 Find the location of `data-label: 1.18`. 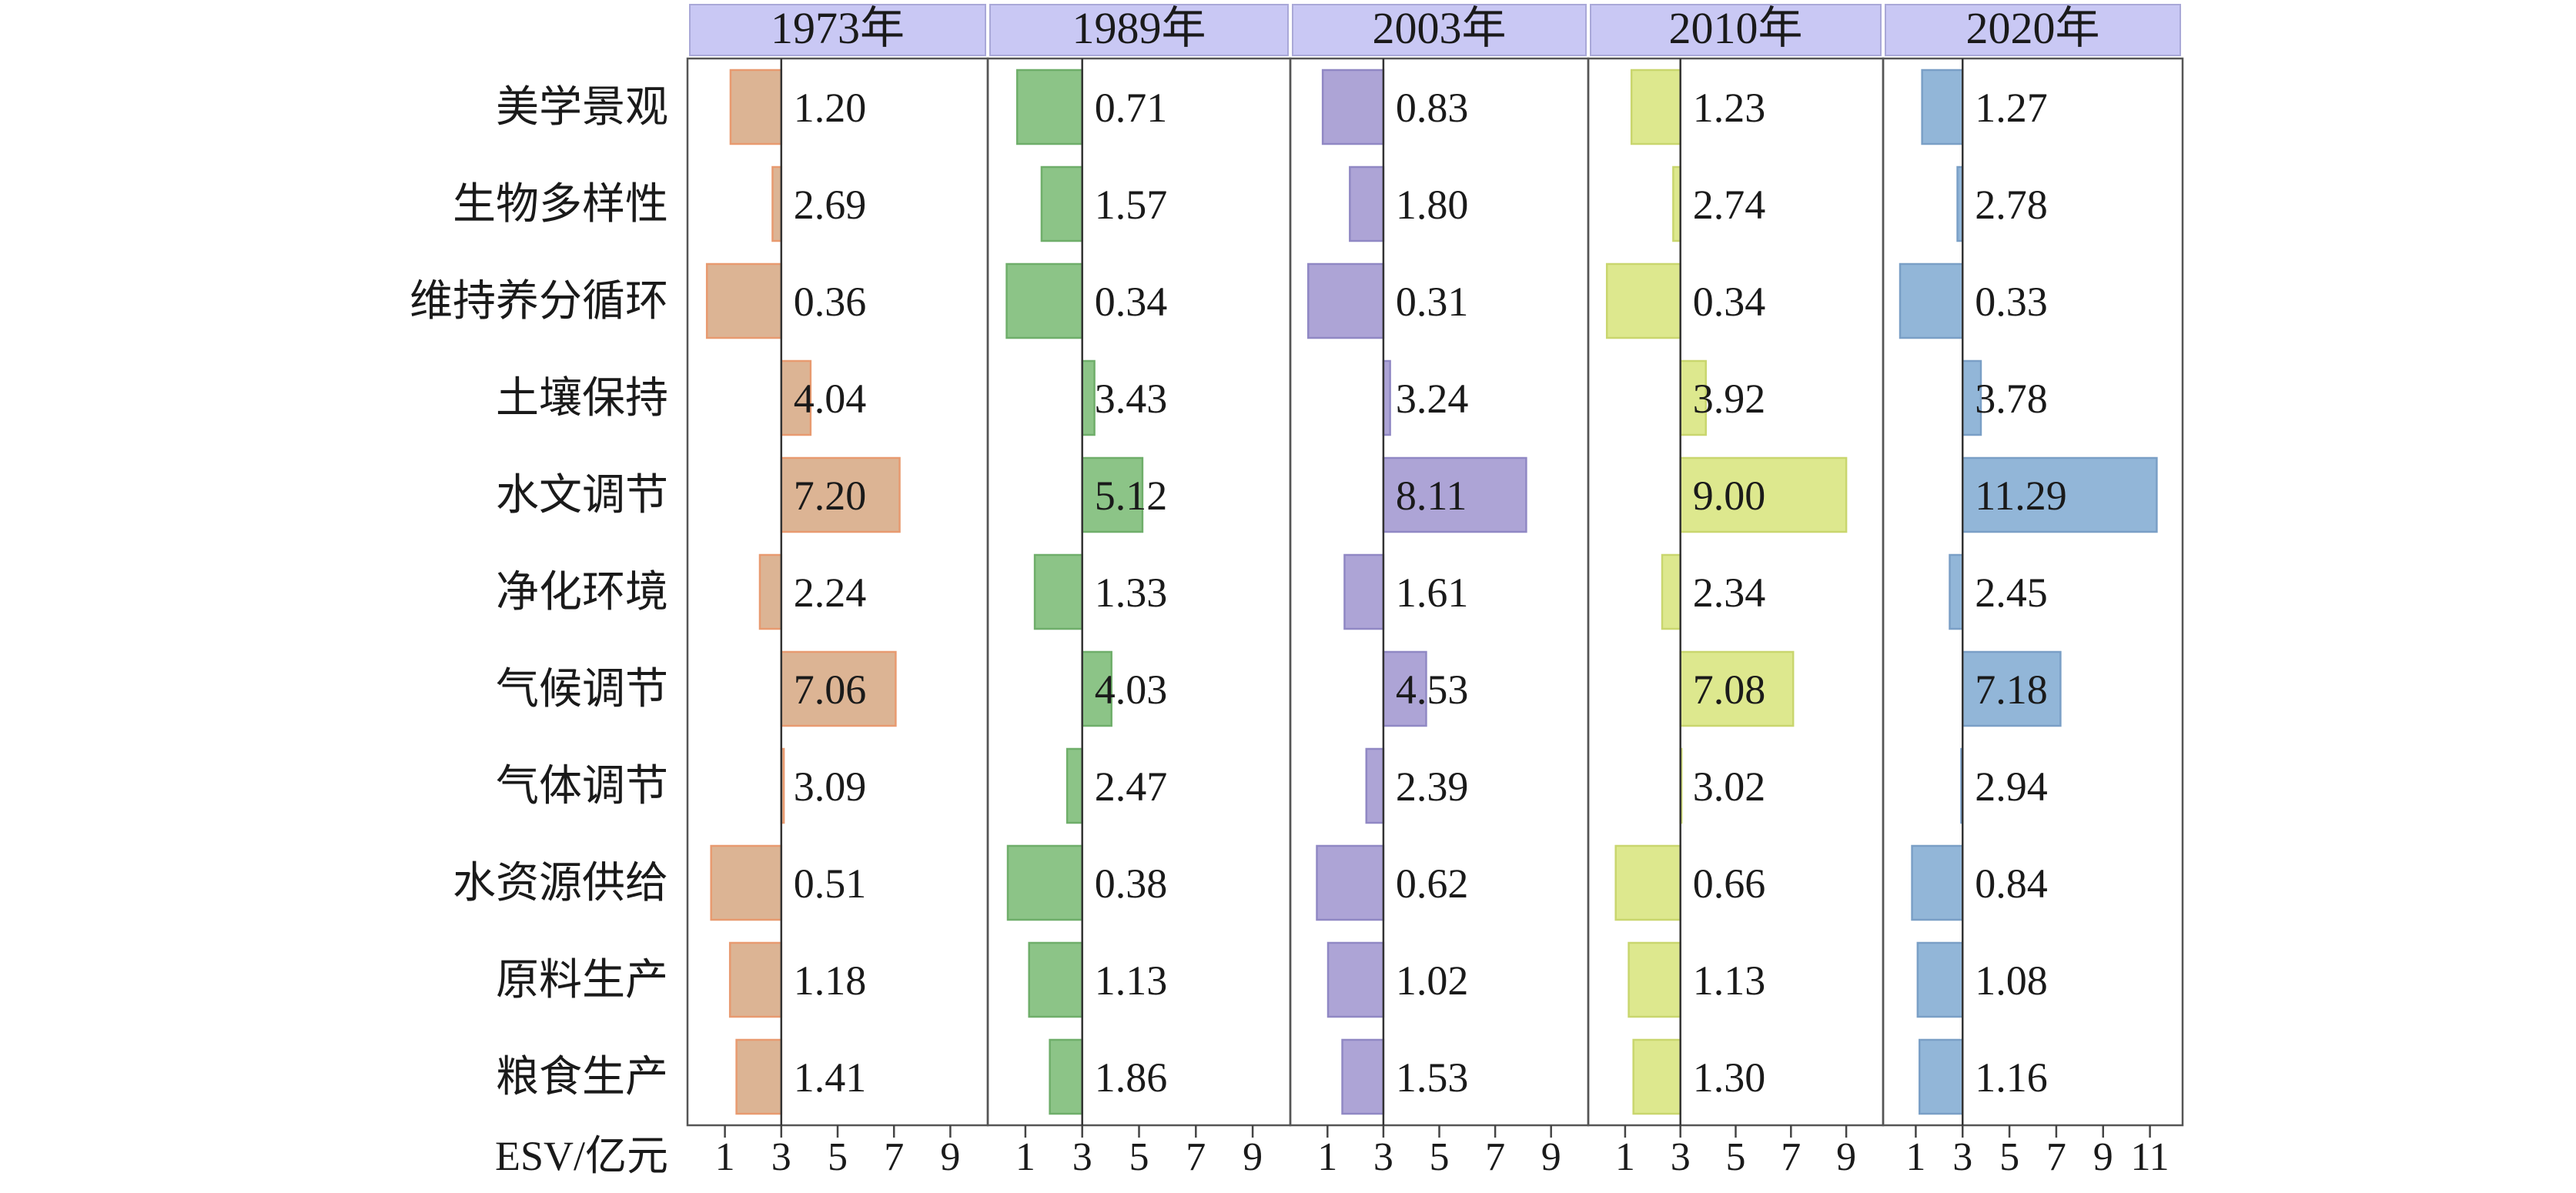

data-label: 1.18 is located at coordinates (831, 981).